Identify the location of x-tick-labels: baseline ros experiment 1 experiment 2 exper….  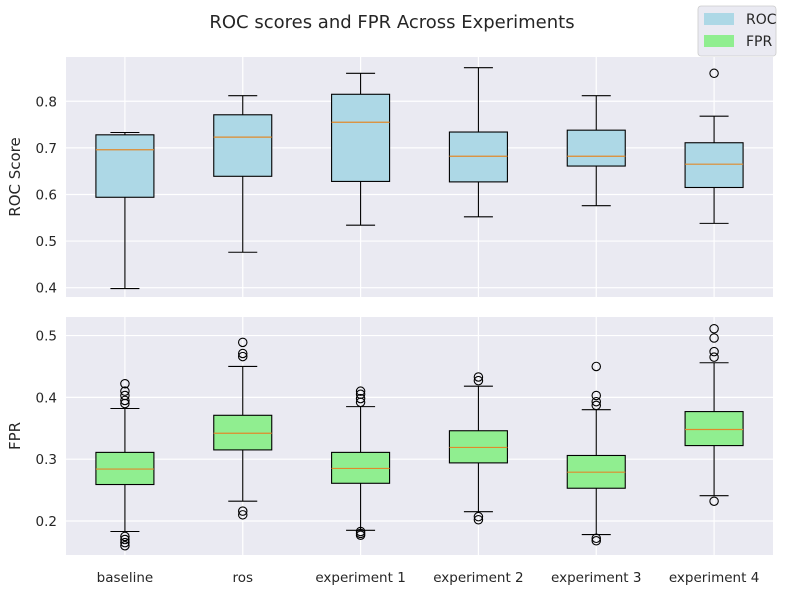
(428, 578).